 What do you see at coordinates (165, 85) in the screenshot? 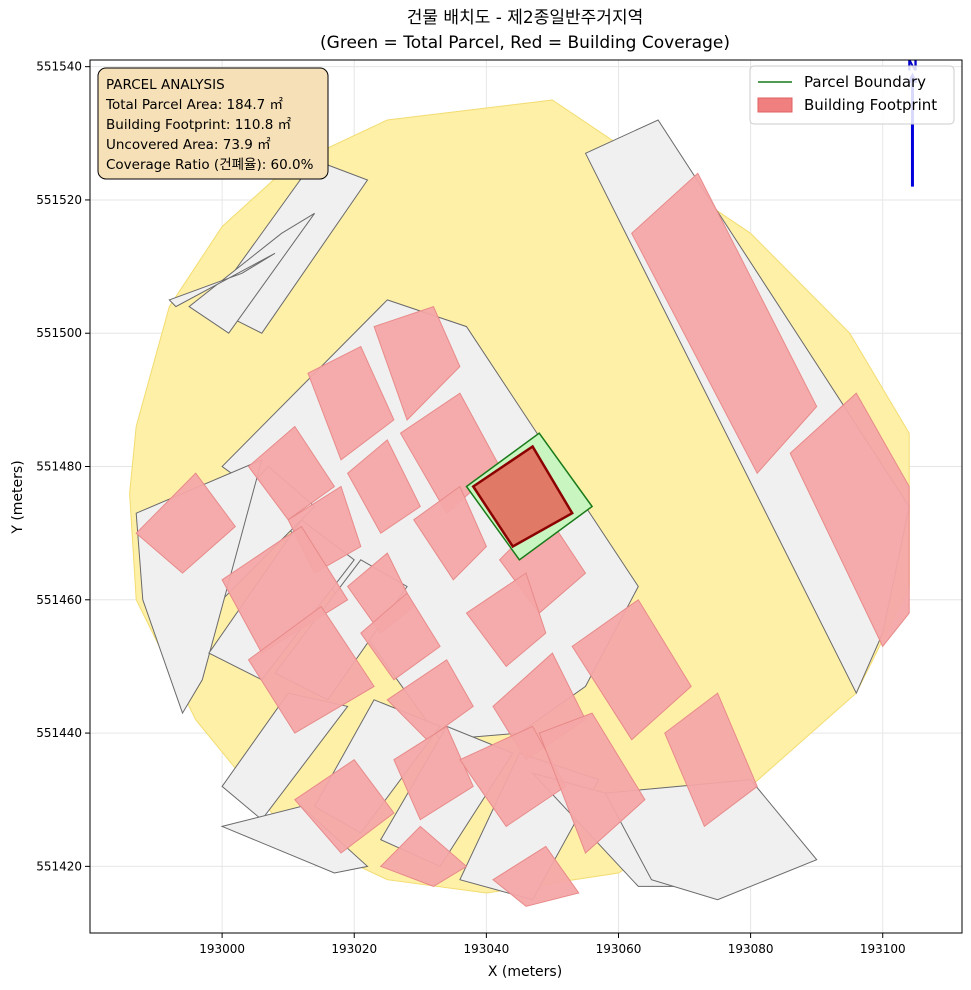
I see `info-heading: PARCEL ANALYSIS` at bounding box center [165, 85].